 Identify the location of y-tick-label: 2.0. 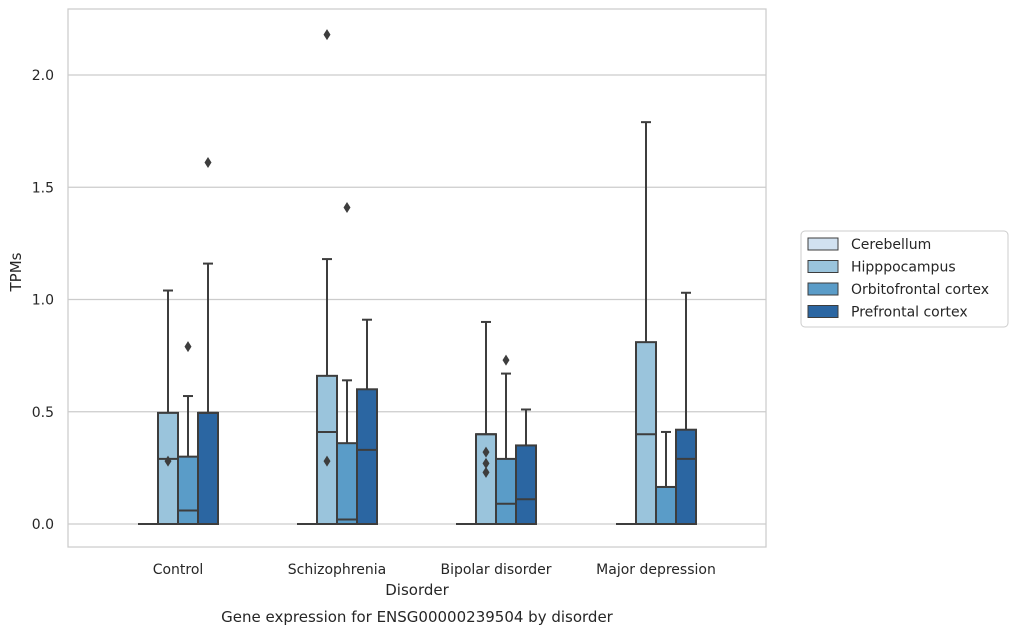
(43, 76).